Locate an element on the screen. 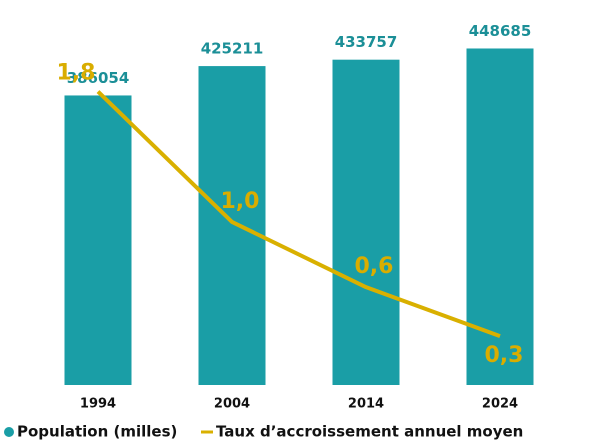 This screenshot has width=595, height=444. legend-marker is located at coordinates (9, 432).